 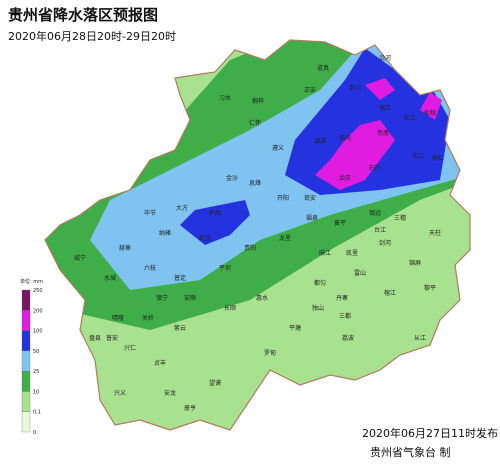 I want to click on place-label: 六枝, so click(x=150, y=268).